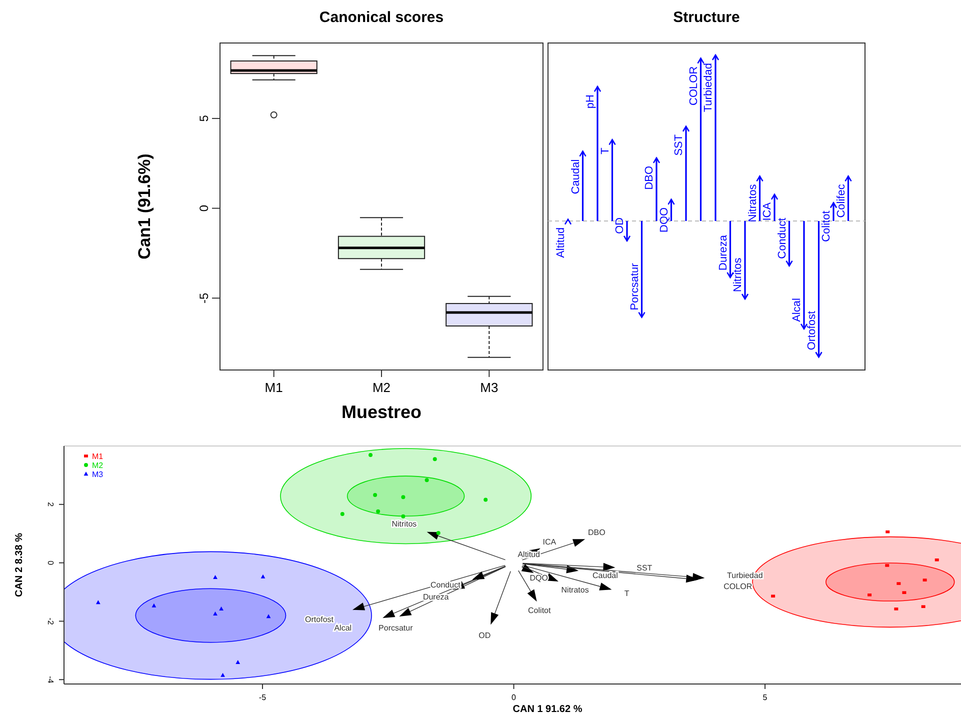  I want to click on x-axis-title: Muestreo, so click(381, 412).